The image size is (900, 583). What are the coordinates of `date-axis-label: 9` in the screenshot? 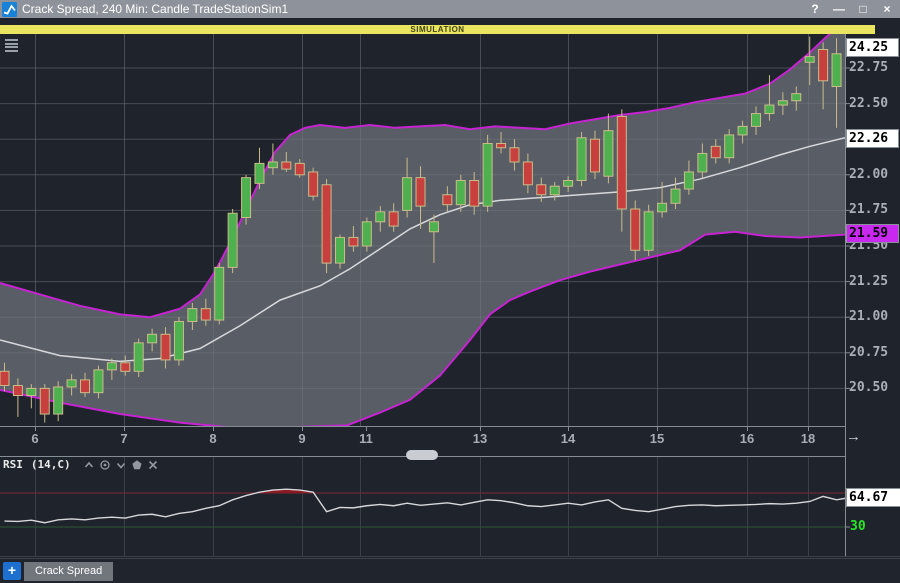 It's located at (302, 438).